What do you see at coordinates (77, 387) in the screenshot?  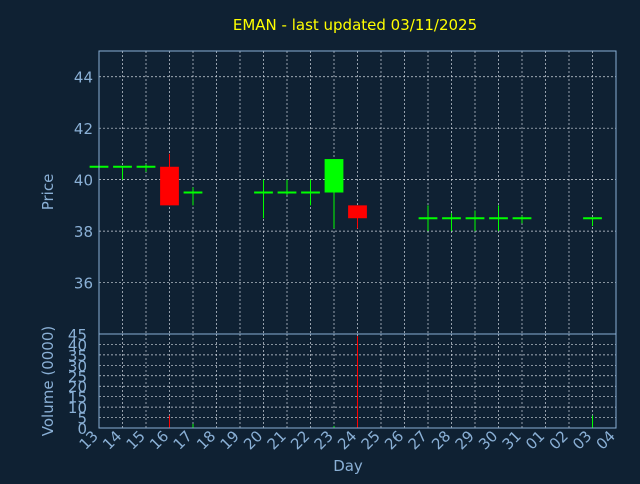 I see `volume-tick-label: 20` at bounding box center [77, 387].